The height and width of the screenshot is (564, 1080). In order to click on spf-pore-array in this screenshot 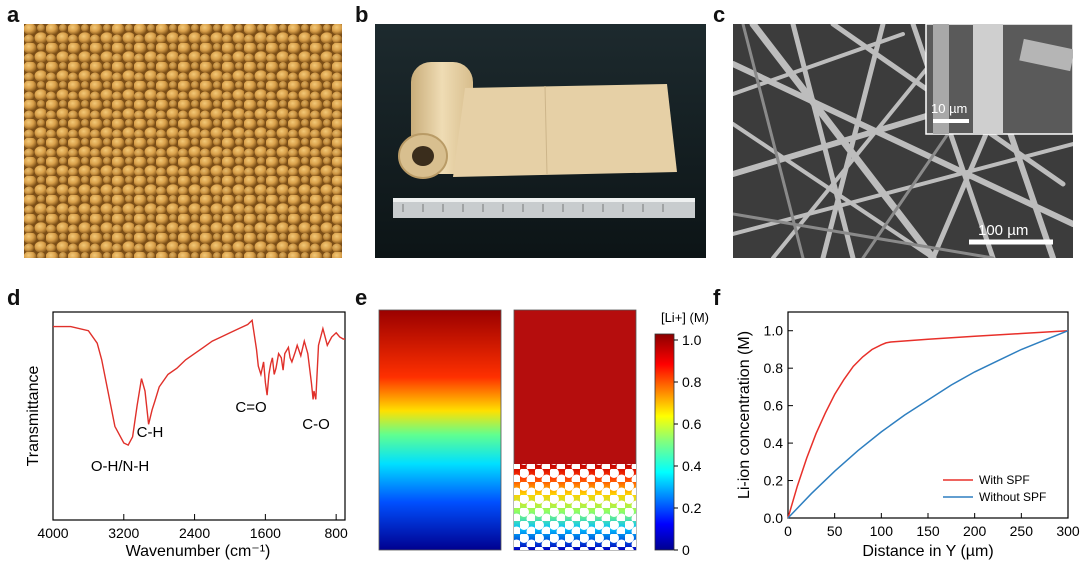, I will do `click(575, 507)`.